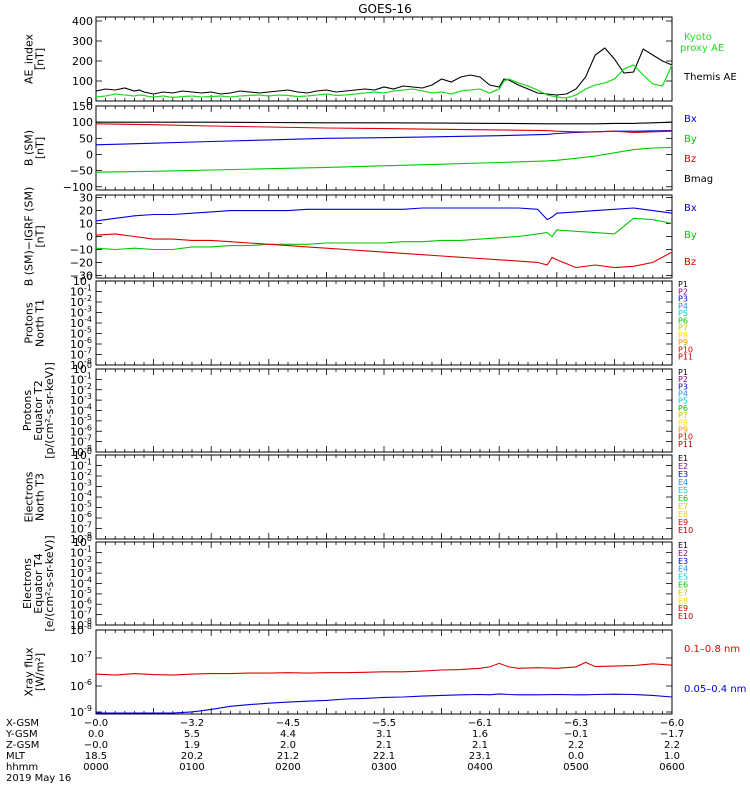 The height and width of the screenshot is (800, 750). I want to click on e_eq-ylabel: [e/(cm²-s-sr-keV)], so click(49, 583).